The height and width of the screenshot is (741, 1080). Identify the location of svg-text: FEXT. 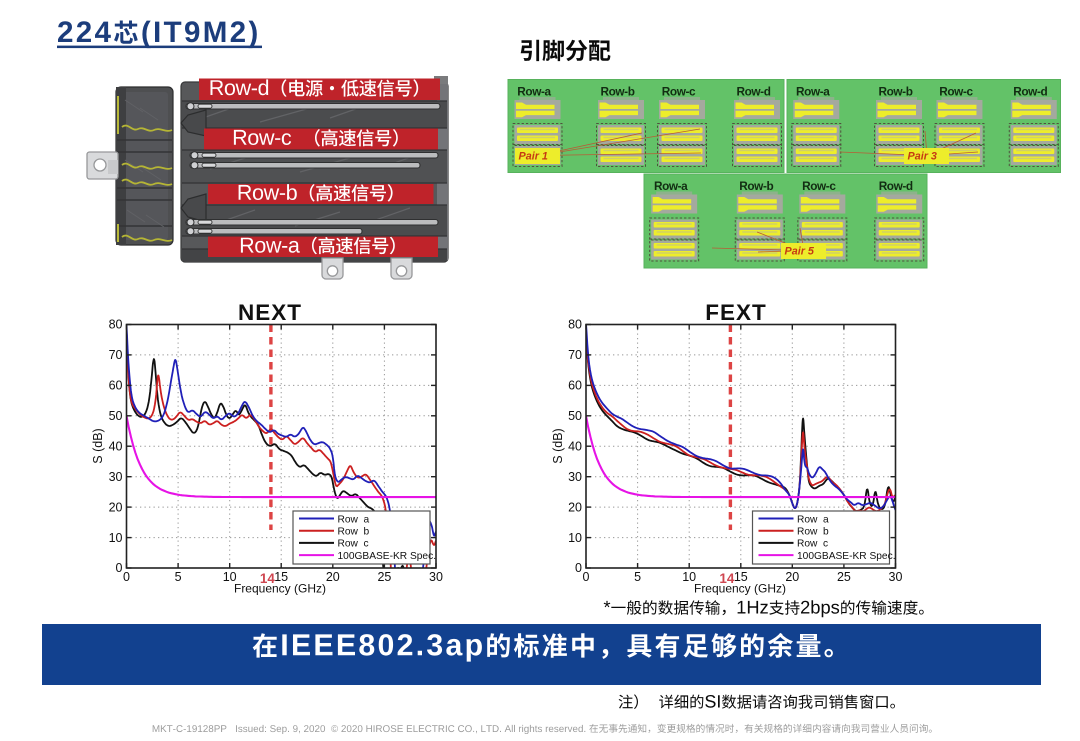
(736, 312).